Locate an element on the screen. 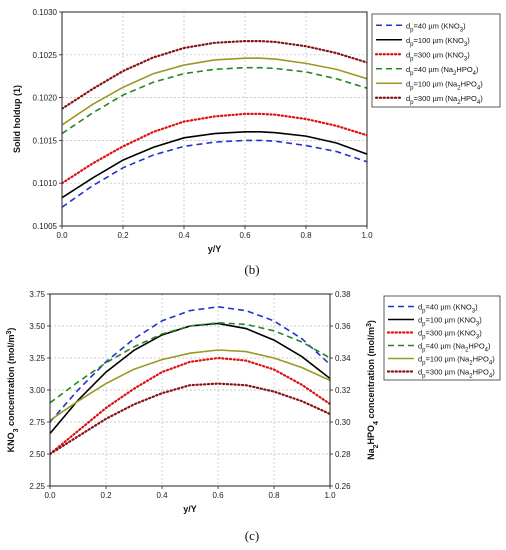 The height and width of the screenshot is (550, 506). y-tick-label: 0.1010 is located at coordinates (45, 183).